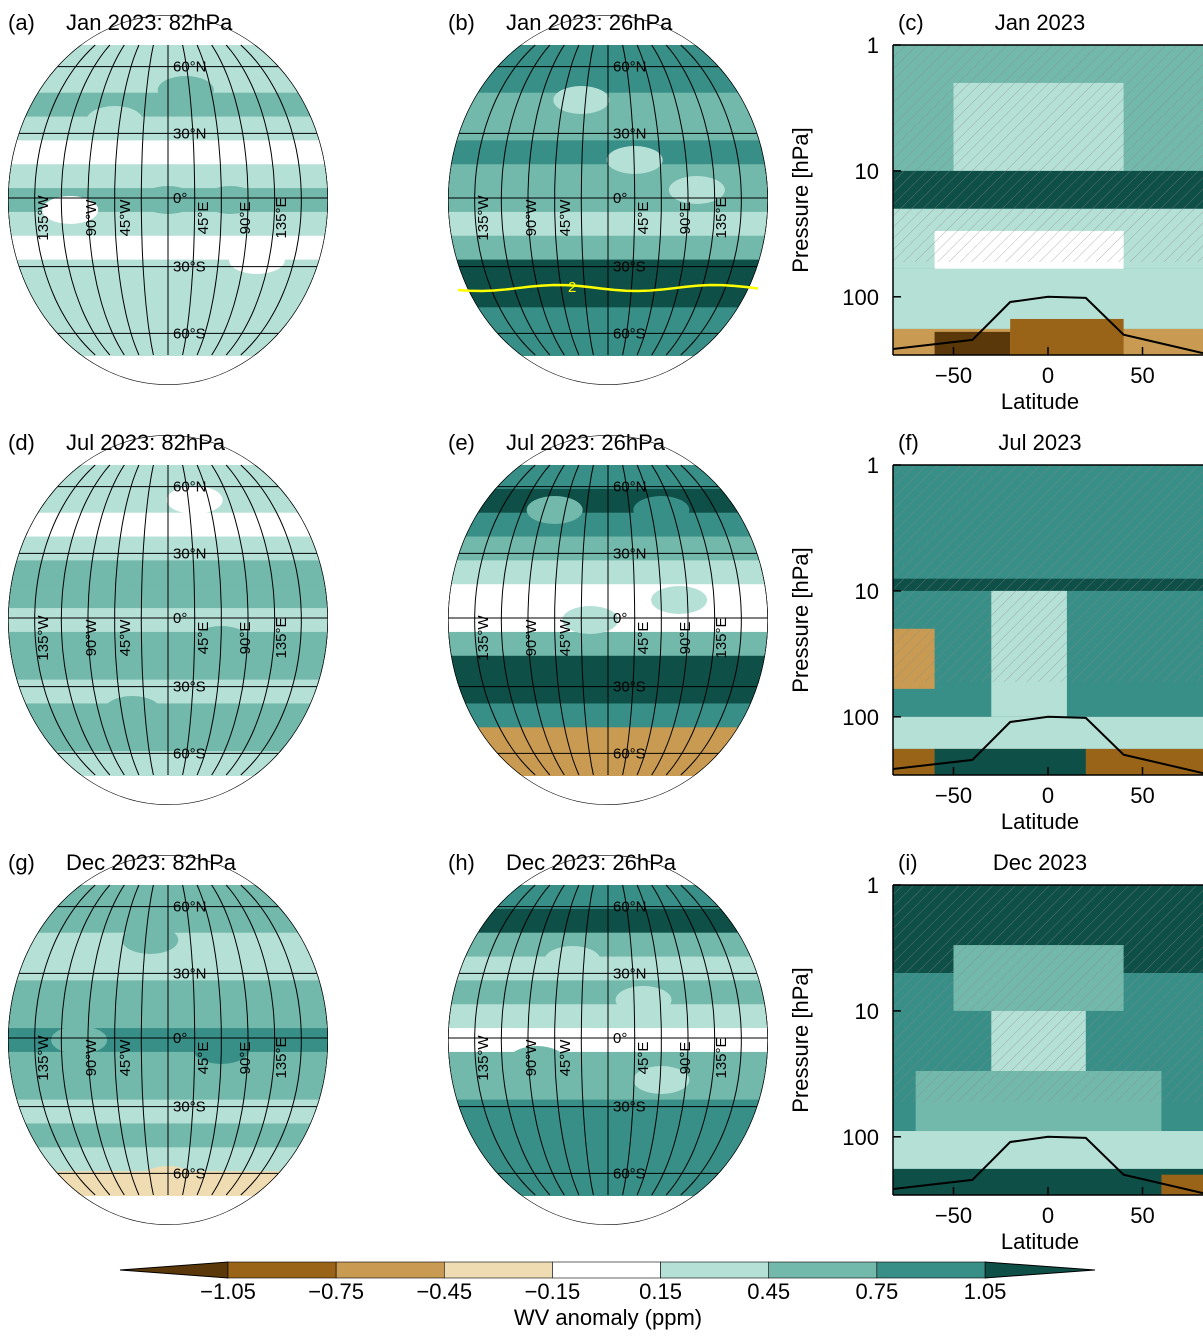 This screenshot has width=1203, height=1336. What do you see at coordinates (908, 862) in the screenshot?
I see `panel-label: (i)` at bounding box center [908, 862].